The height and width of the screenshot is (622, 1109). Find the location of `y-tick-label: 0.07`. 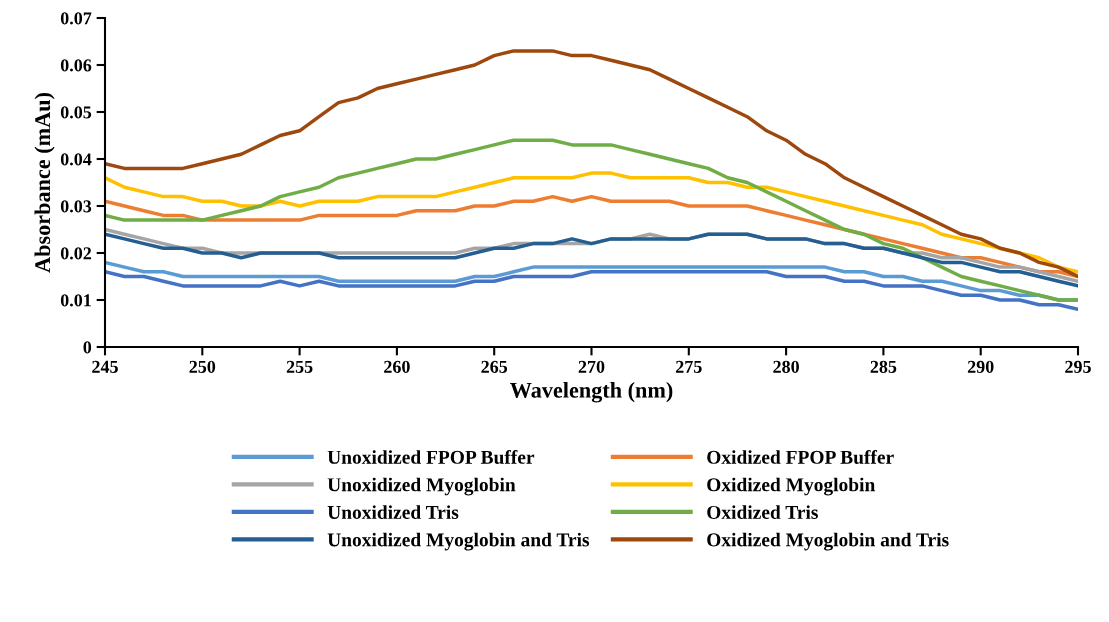

y-tick-label: 0.07 is located at coordinates (76, 18).